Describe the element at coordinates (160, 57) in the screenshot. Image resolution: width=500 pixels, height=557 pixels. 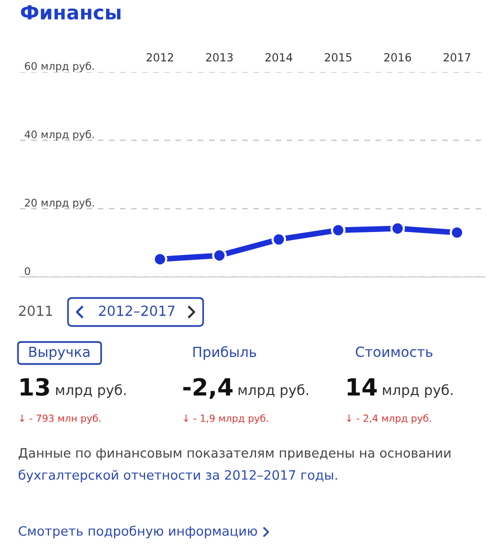
I see `x-tick-label: 2012` at that location.